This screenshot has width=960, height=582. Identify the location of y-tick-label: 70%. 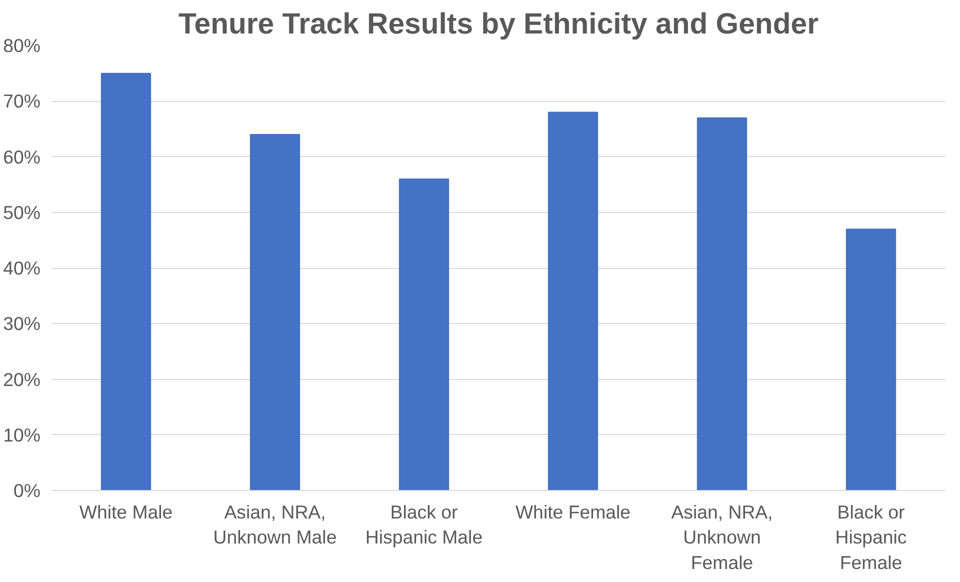
(22, 101).